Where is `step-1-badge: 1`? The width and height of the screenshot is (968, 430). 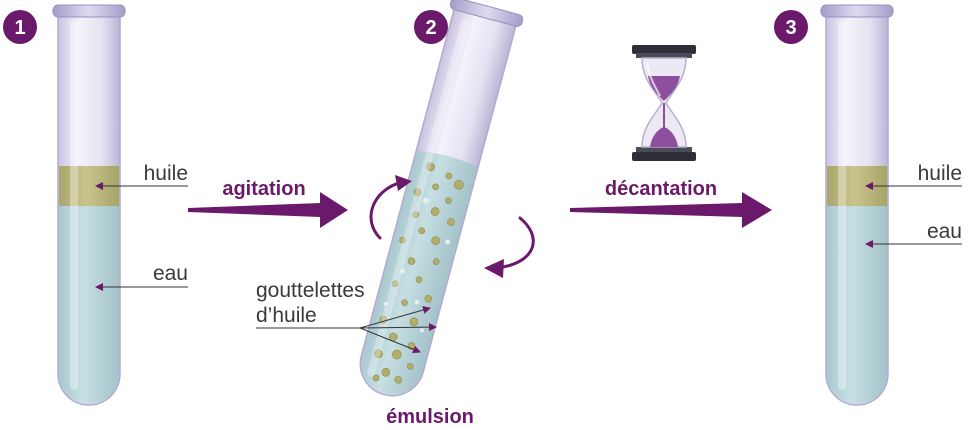
step-1-badge: 1 is located at coordinates (20, 27).